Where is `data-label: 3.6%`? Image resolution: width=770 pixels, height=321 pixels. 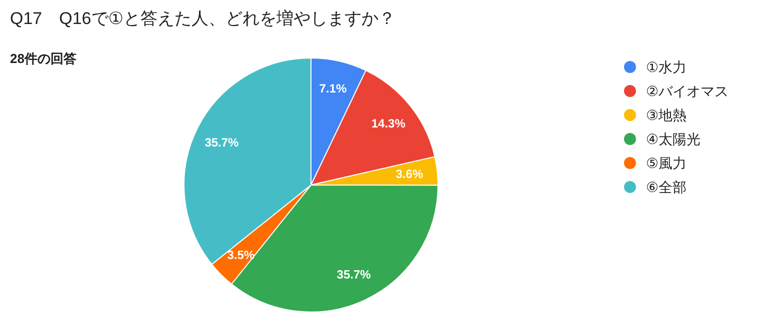
data-label: 3.6% is located at coordinates (410, 174).